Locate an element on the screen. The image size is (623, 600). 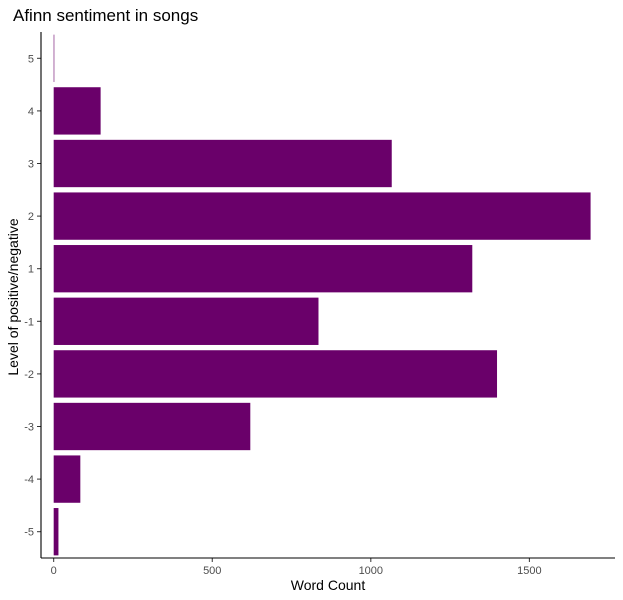
bar--1 is located at coordinates (186, 321).